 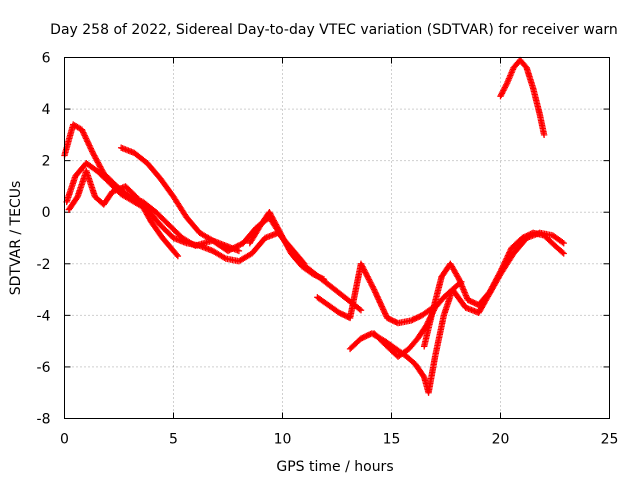 I want to click on y-tick-label: -6, so click(x=44, y=368).